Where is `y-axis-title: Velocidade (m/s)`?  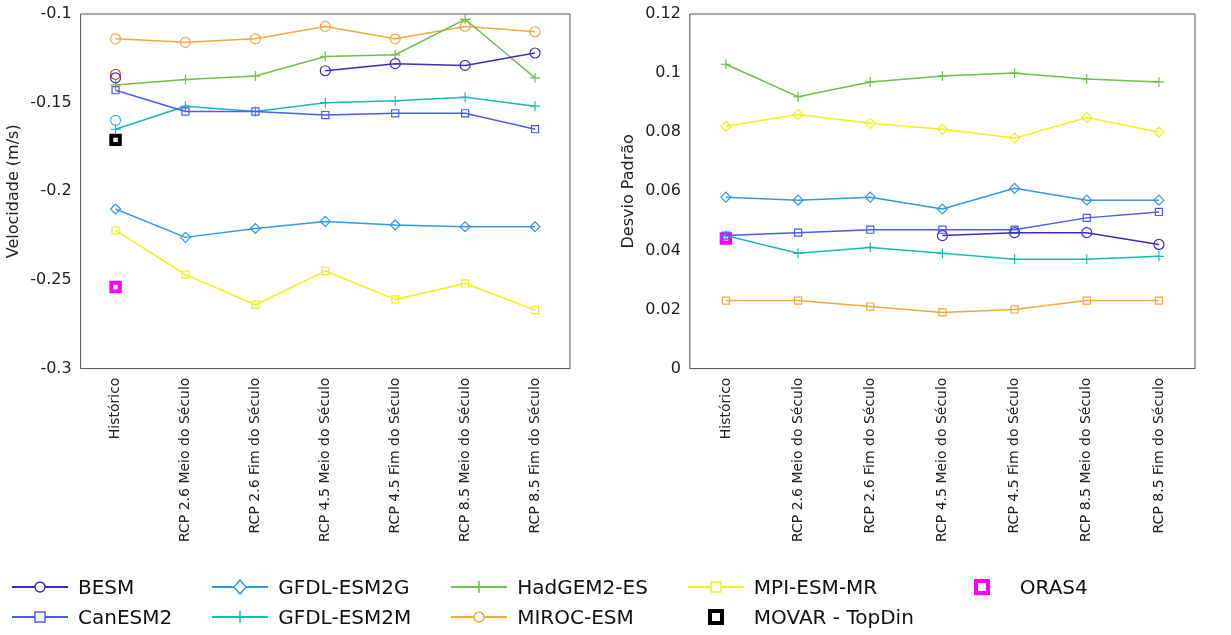 y-axis-title: Velocidade (m/s) is located at coordinates (12, 191).